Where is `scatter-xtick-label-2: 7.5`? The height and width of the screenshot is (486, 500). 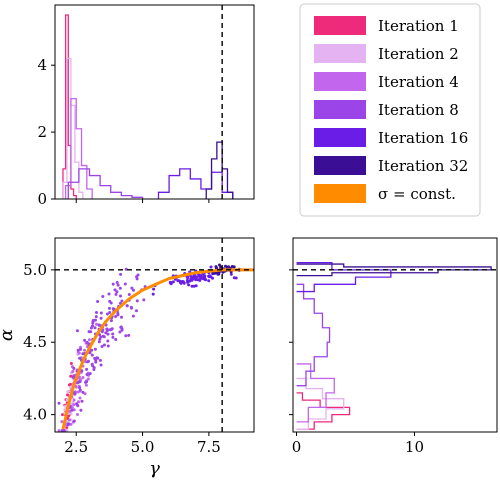 scatter-xtick-label-2: 7.5 is located at coordinates (209, 447).